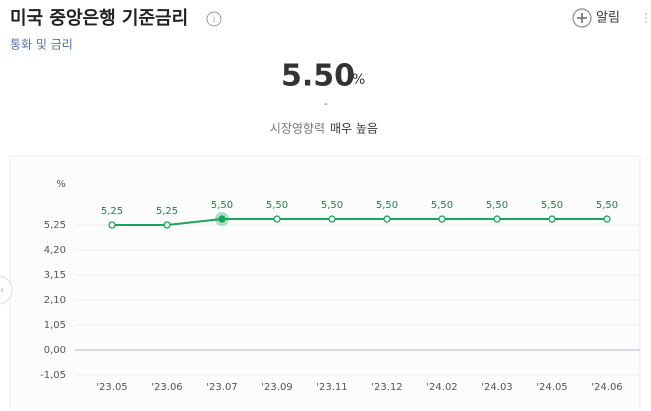 This screenshot has height=411, width=651. What do you see at coordinates (645, 18) in the screenshot?
I see `more-menu: ⋮` at bounding box center [645, 18].